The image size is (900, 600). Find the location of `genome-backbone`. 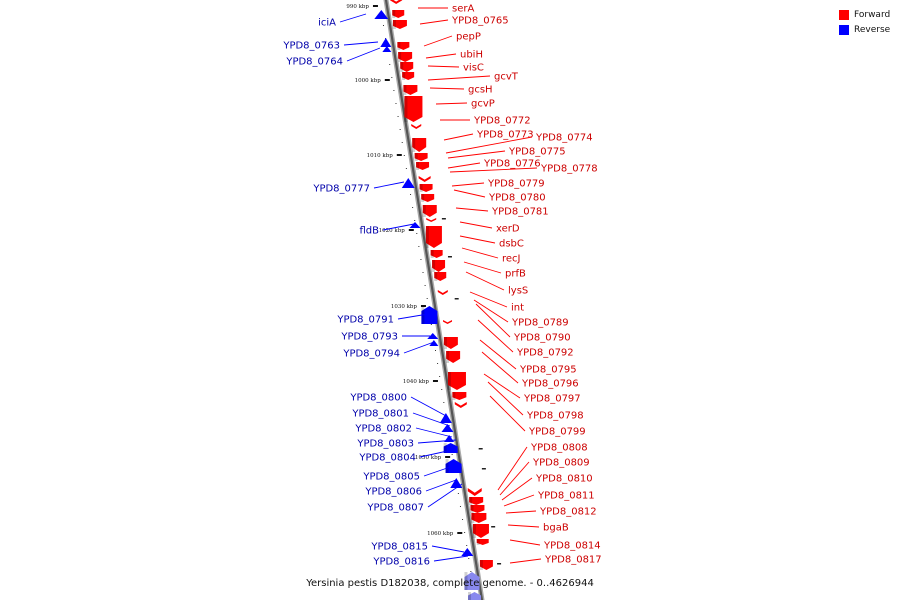

genome-backbone is located at coordinates (434, 300).